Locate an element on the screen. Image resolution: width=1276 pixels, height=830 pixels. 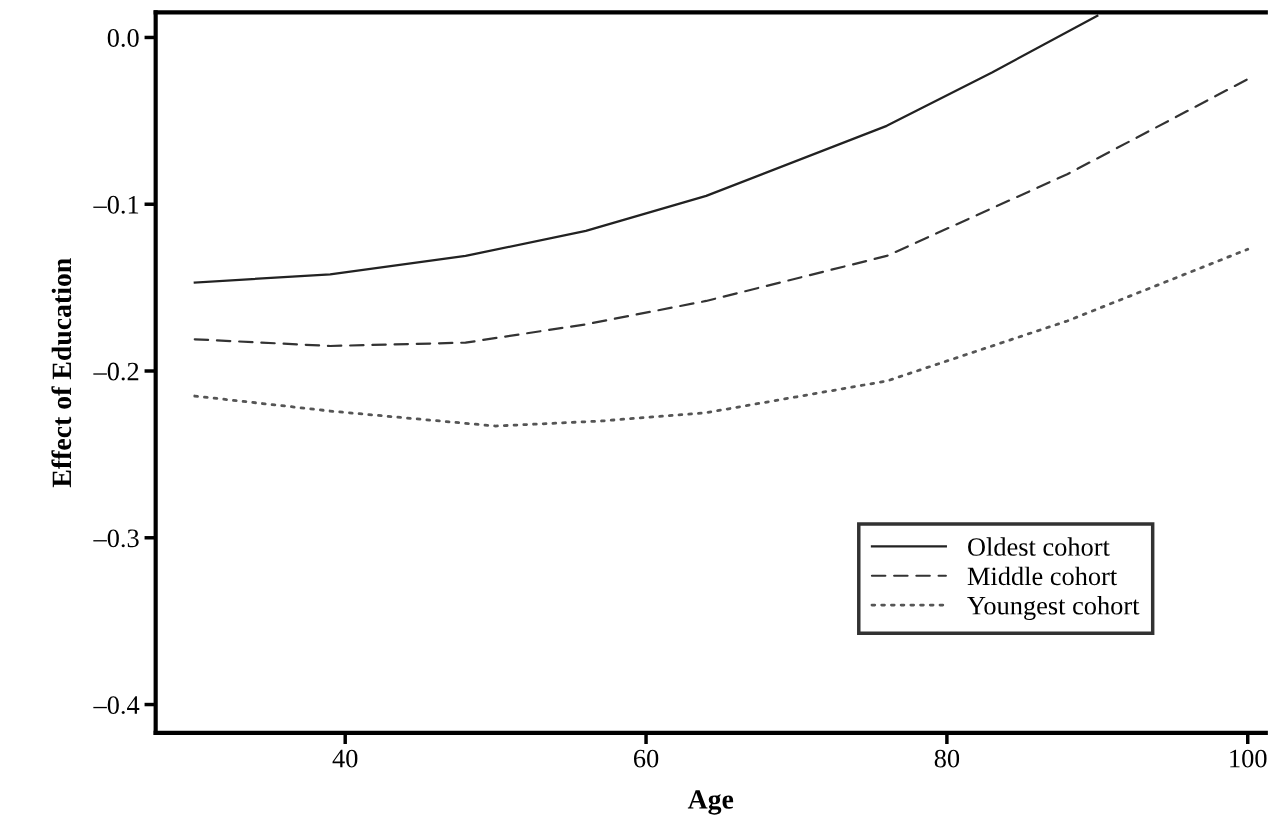
x-axis-title: Age is located at coordinates (710, 802).